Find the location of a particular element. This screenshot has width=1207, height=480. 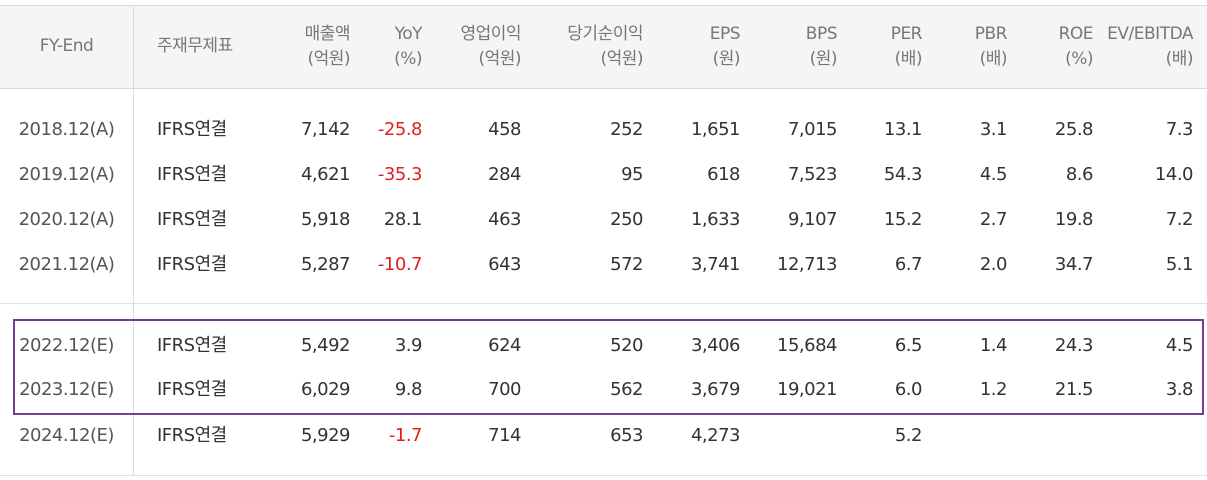

header-statement: 주재무제표 is located at coordinates (195, 46).